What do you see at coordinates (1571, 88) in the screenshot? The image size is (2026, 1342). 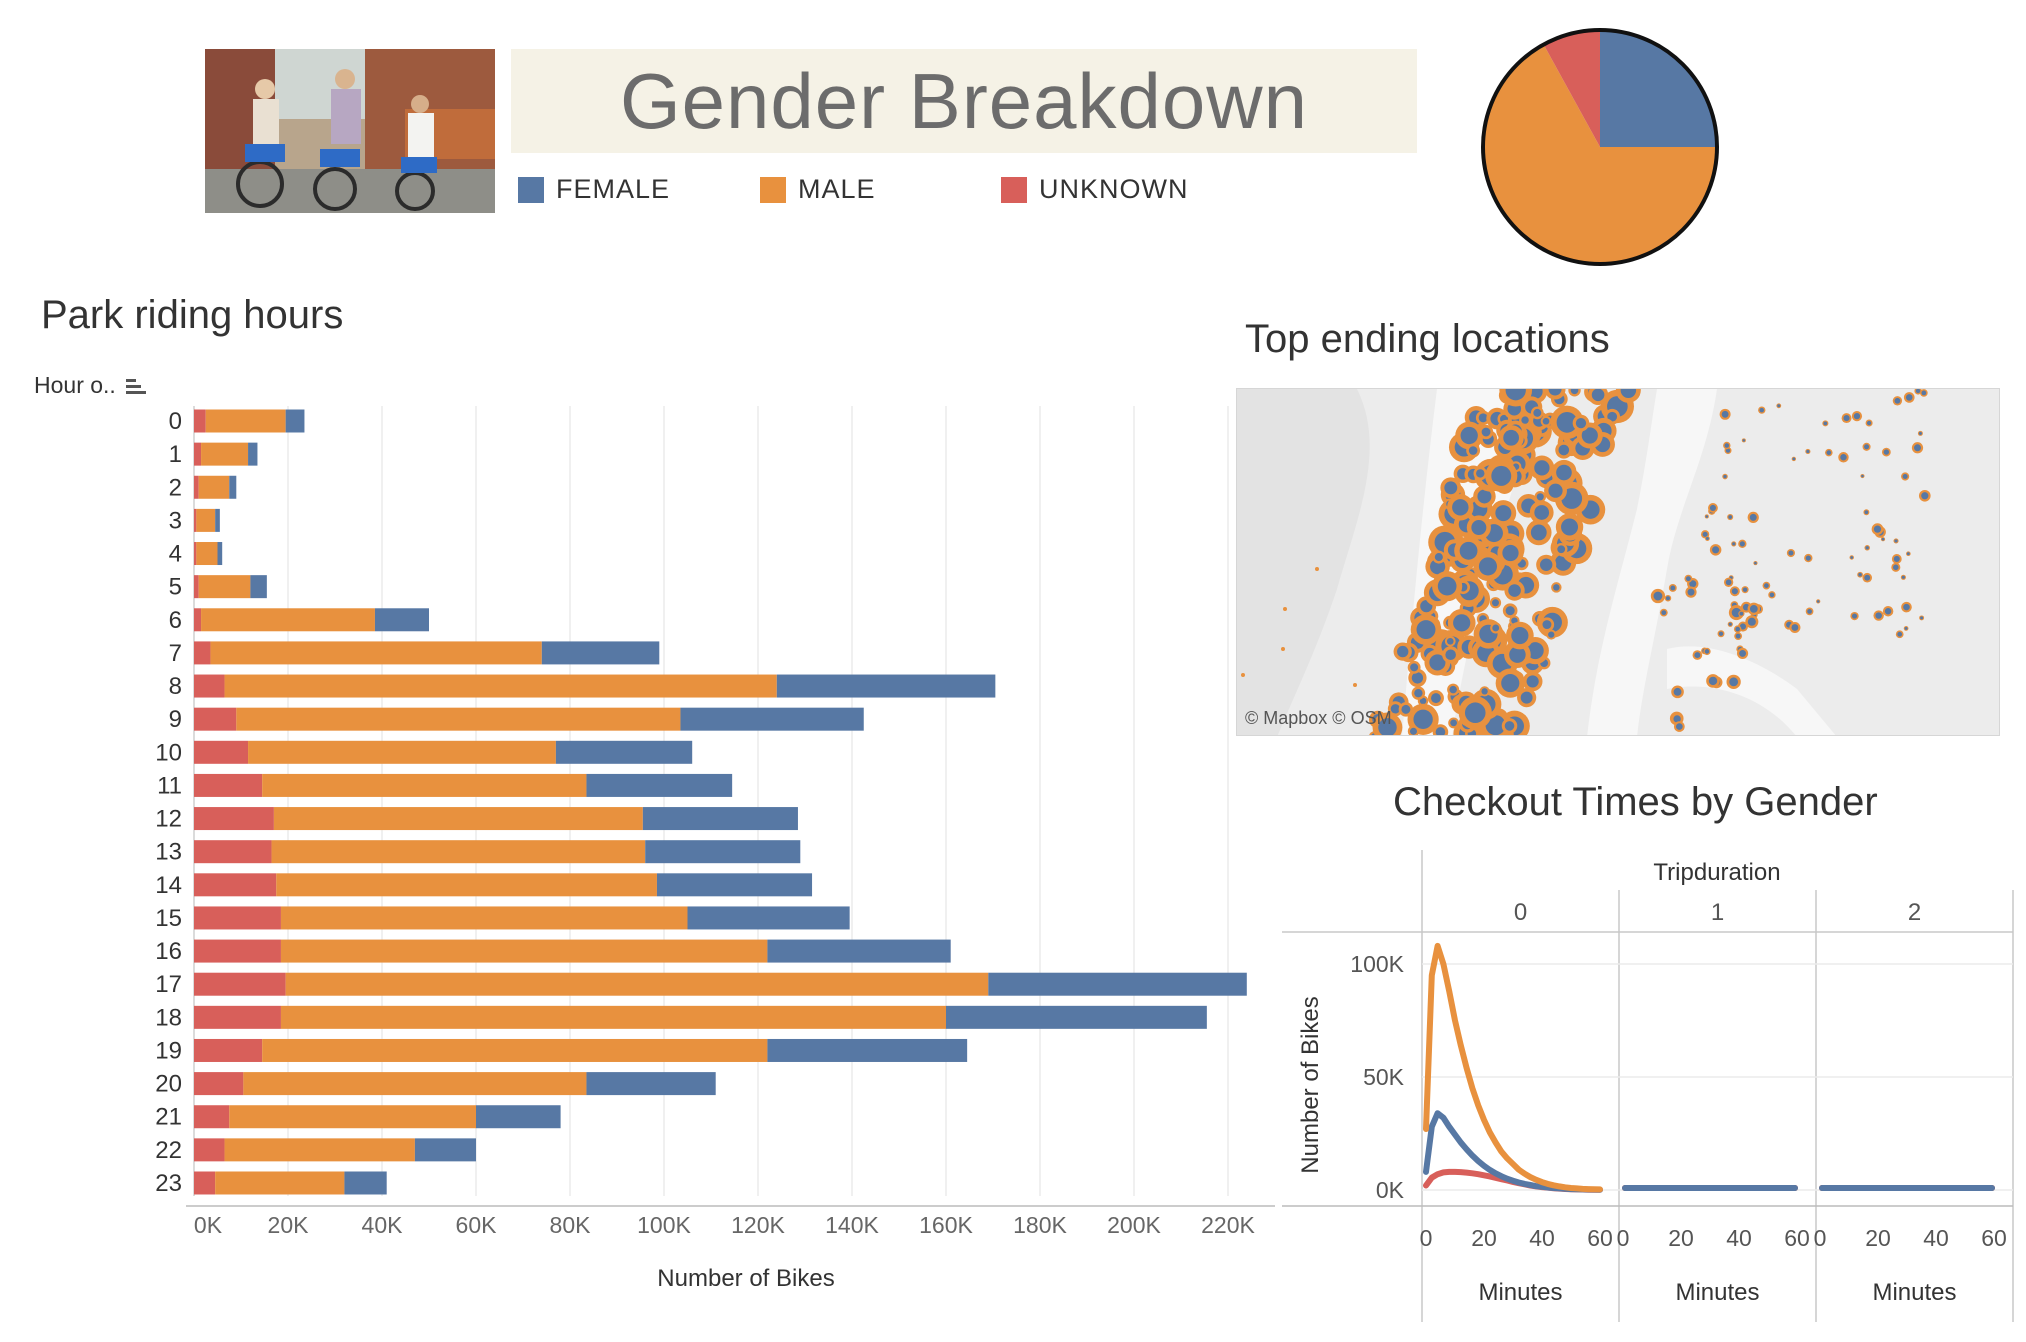 I see `pie-slice-unknown` at bounding box center [1571, 88].